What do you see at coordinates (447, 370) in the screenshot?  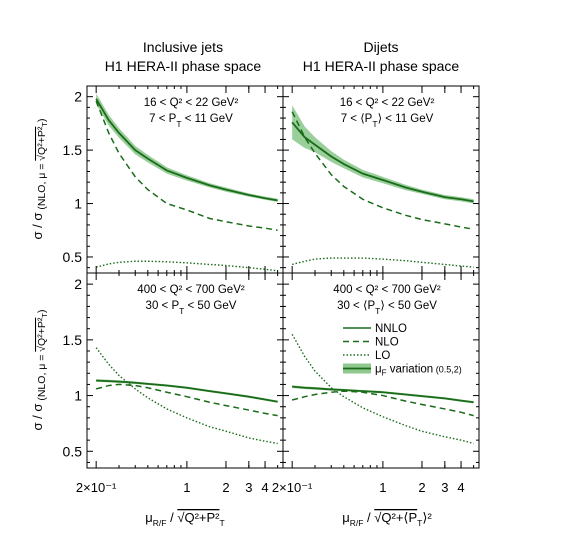 I see `legend-label-small-band: (0.5,2)` at bounding box center [447, 370].